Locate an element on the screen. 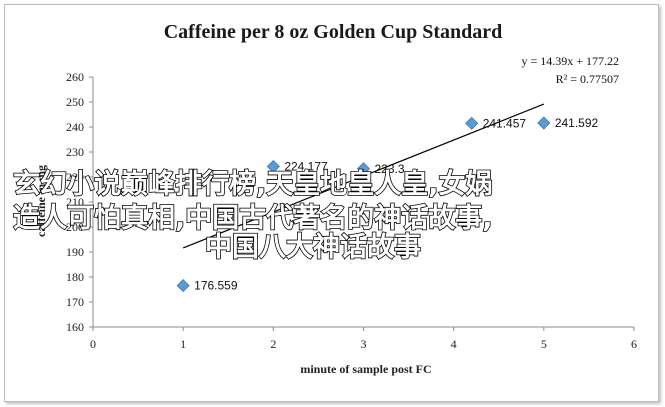 This screenshot has width=665, height=407. y-tick-label: 210 is located at coordinates (75, 202).